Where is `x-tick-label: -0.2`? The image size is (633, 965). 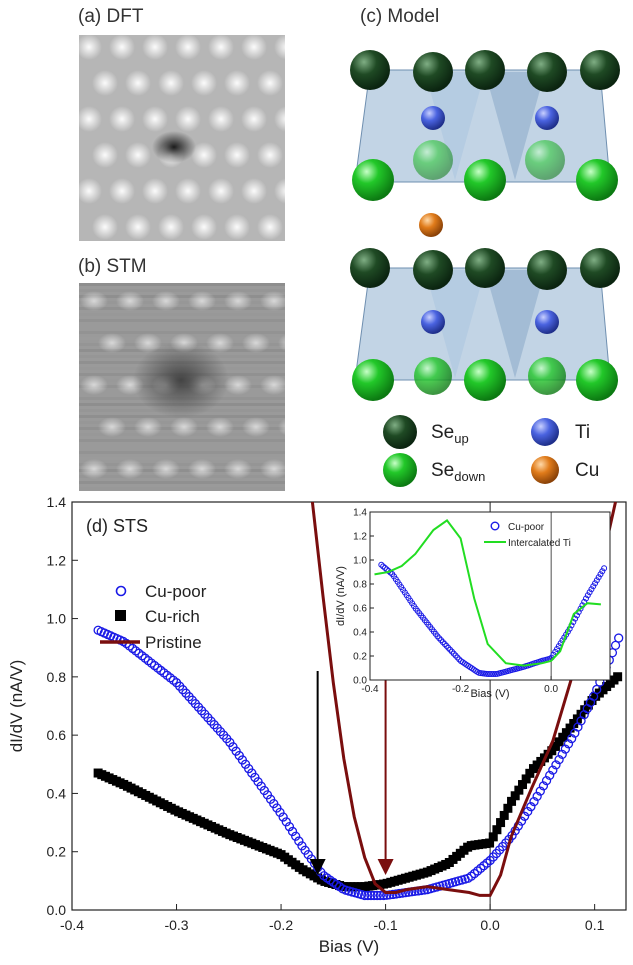
x-tick-label: -0.2 is located at coordinates (281, 925).